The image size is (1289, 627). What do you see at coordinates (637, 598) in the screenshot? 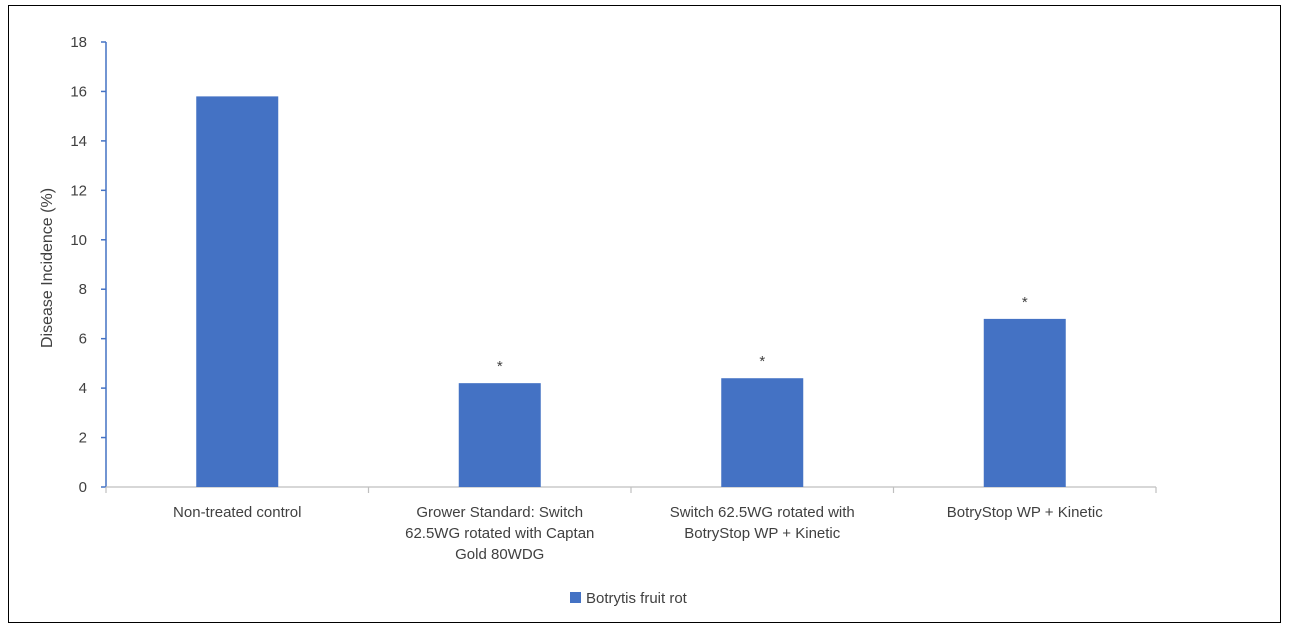
I see `legend-label: Botrytis fruit rot` at bounding box center [637, 598].